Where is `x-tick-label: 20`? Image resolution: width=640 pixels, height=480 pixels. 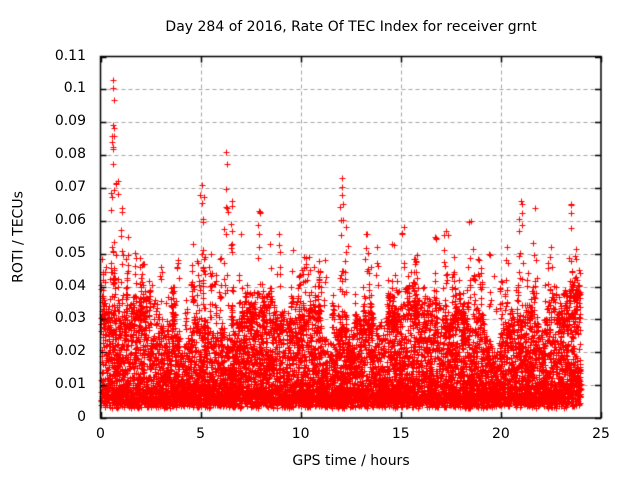
x-tick-label: 20 is located at coordinates (500, 434).